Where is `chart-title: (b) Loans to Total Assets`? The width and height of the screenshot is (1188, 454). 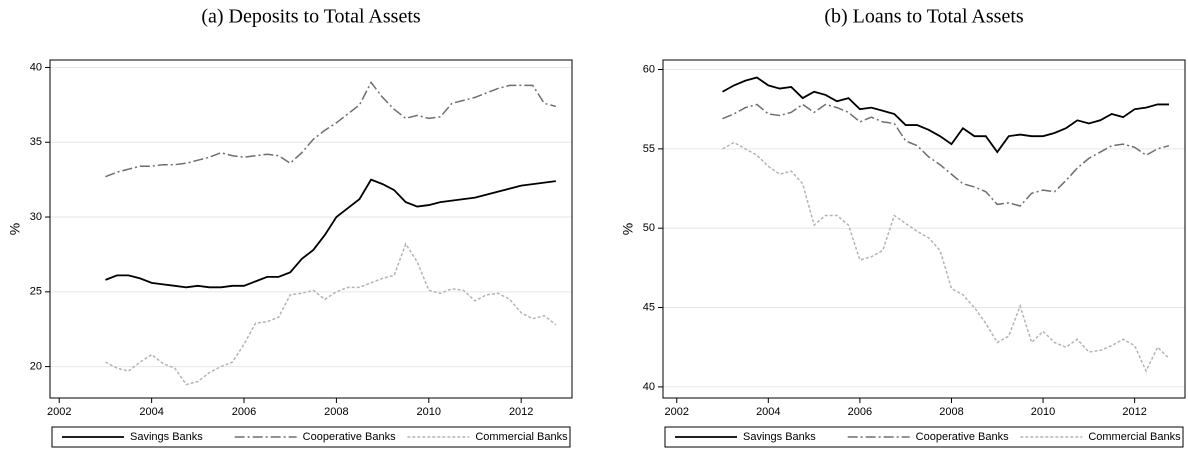 chart-title: (b) Loans to Total Assets is located at coordinates (924, 17).